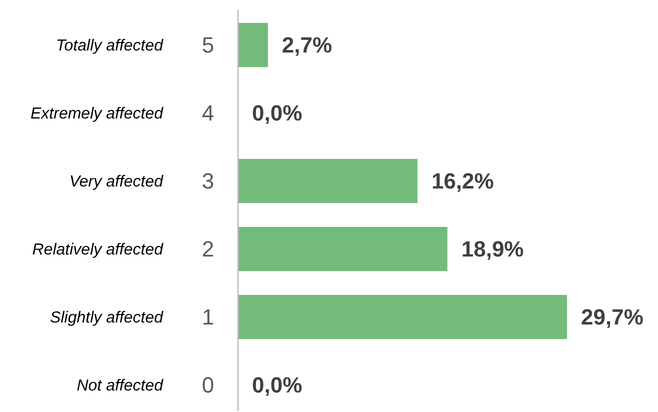  I want to click on text: Very affected, so click(116, 182).